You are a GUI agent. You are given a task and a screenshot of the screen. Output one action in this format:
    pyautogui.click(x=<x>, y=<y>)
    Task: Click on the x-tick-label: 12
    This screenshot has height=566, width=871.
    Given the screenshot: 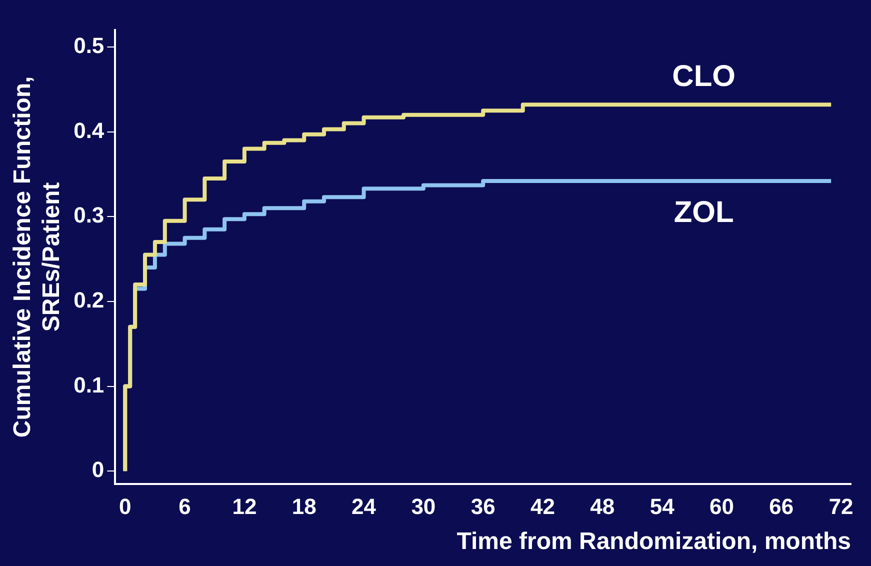 What is the action you would take?
    pyautogui.click(x=244, y=507)
    